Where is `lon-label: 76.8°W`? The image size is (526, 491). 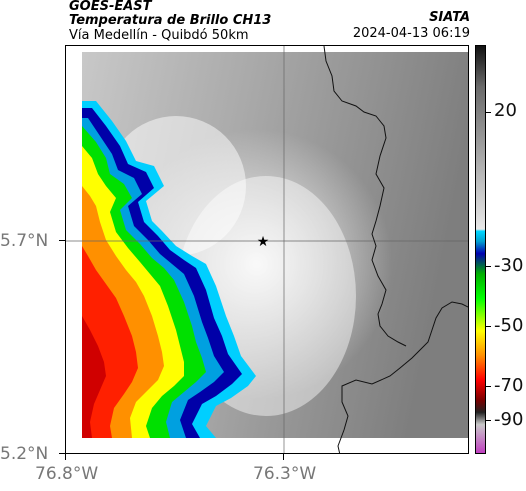 lon-label: 76.8°W is located at coordinates (67, 474).